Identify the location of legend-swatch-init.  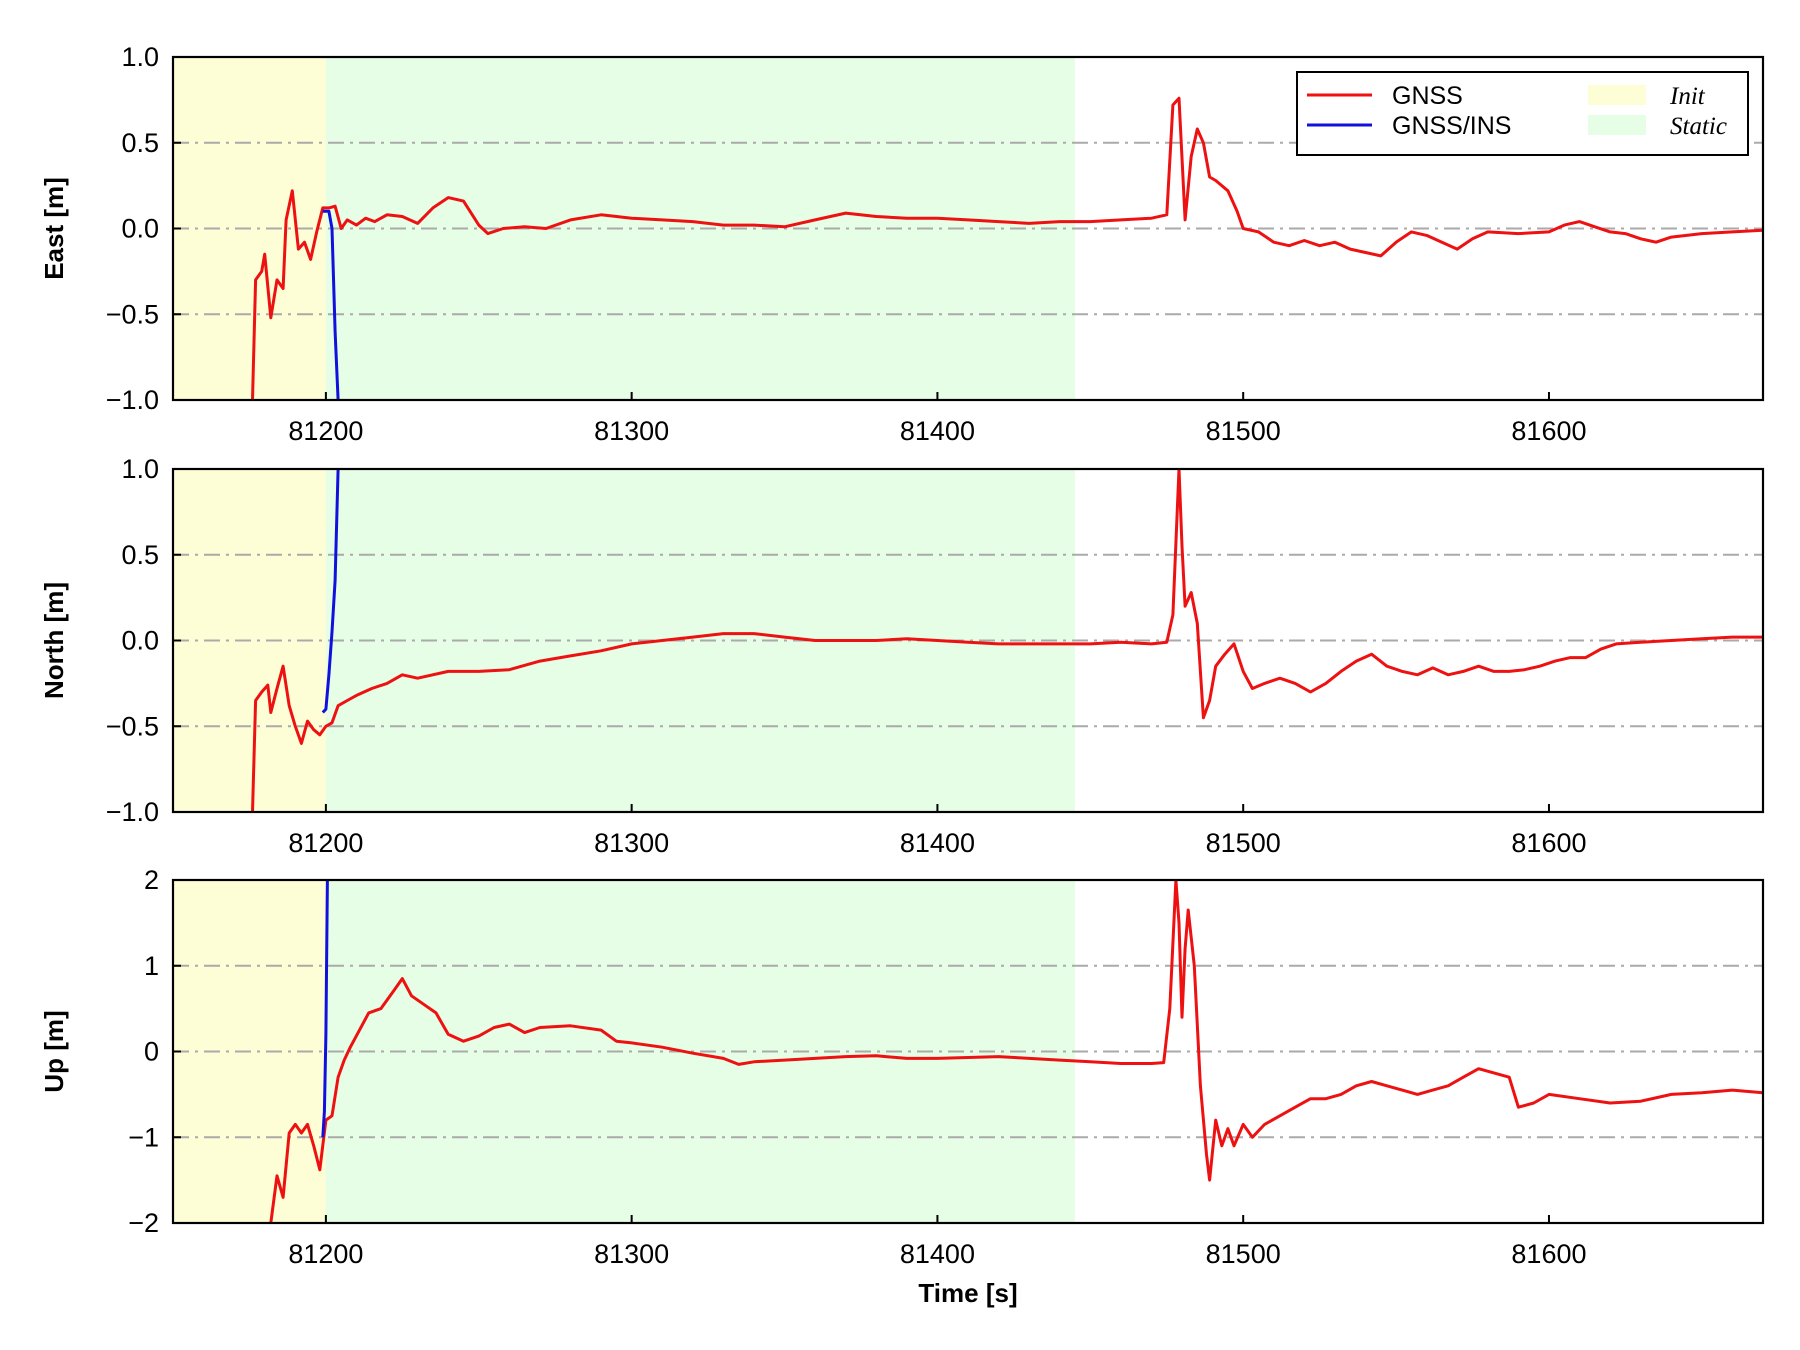
(1617, 95).